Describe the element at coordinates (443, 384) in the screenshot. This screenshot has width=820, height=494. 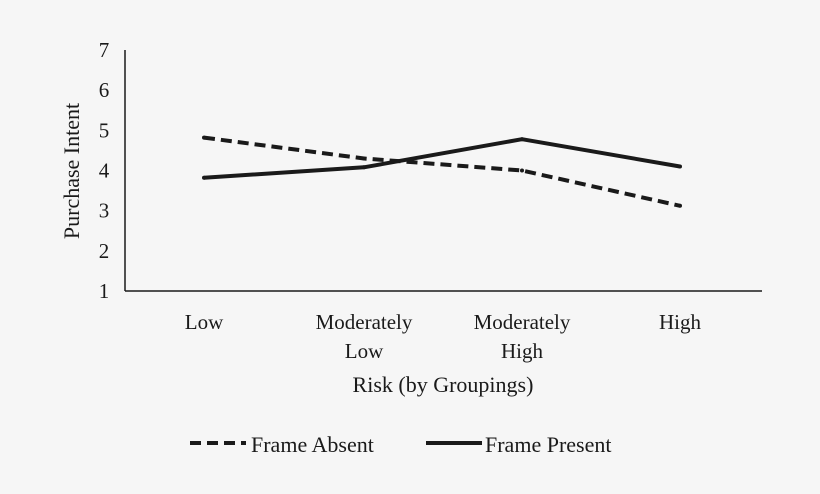
I see `x-axis-title: Risk (by Groupings)` at that location.